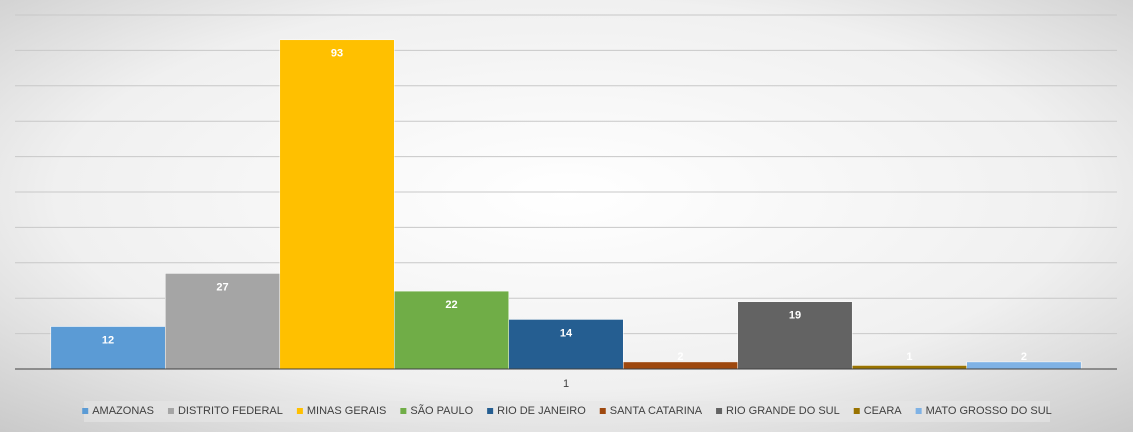 This screenshot has height=432, width=1133. What do you see at coordinates (346, 411) in the screenshot?
I see `legend-label: MINAS GERAIS` at bounding box center [346, 411].